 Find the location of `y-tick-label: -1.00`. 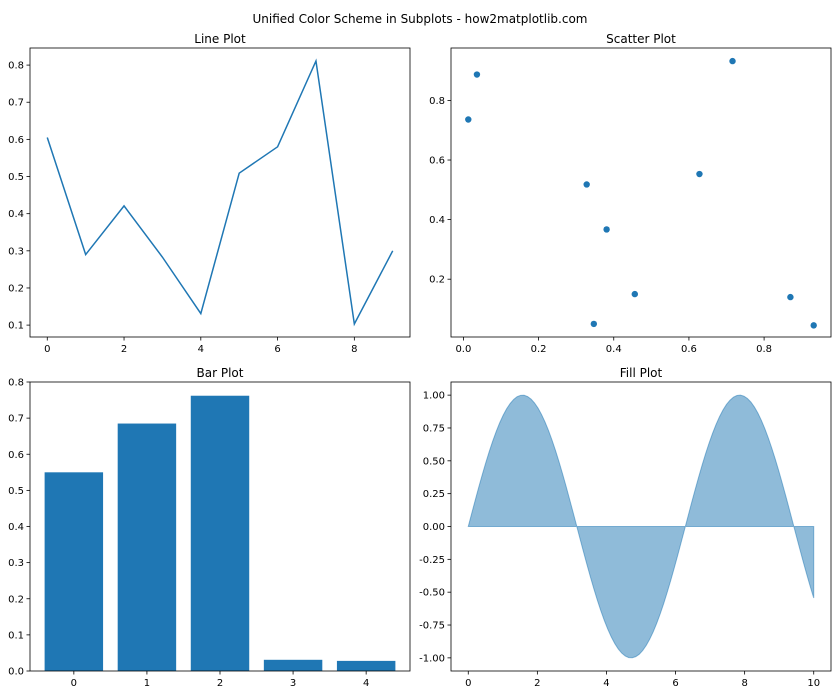

y-tick-label: -1.00 is located at coordinates (432, 658).